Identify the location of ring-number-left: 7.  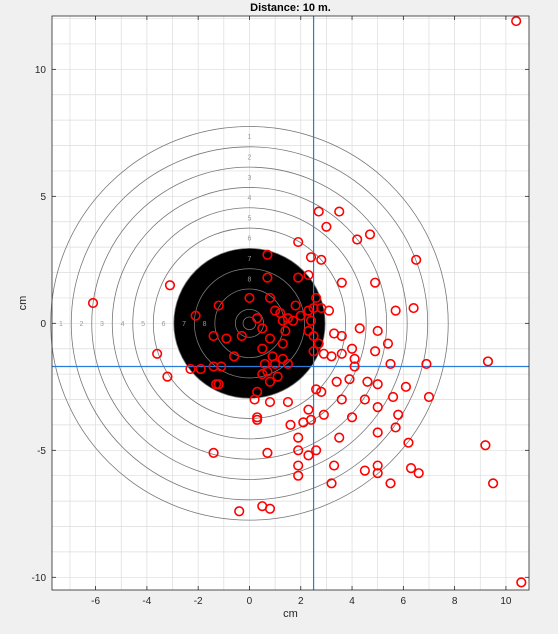
(184, 324).